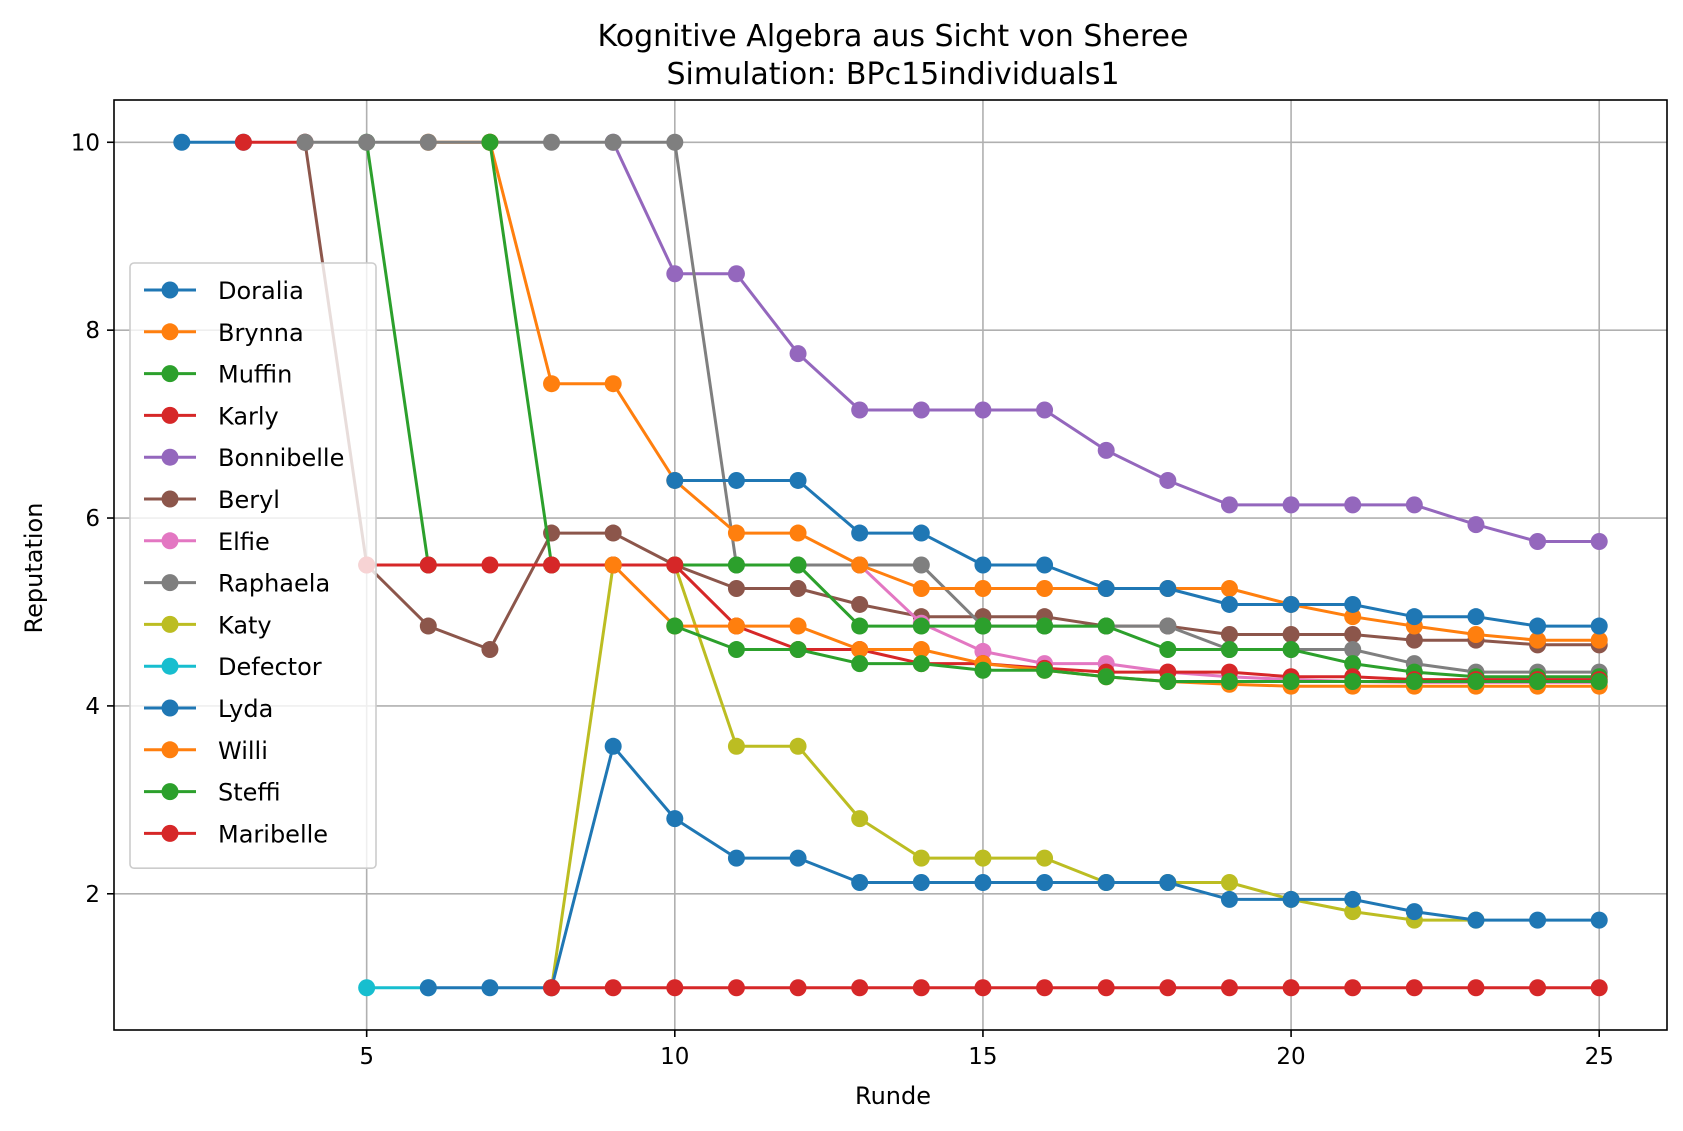  Describe the element at coordinates (170, 624) in the screenshot. I see `legend-marker-katy` at that location.